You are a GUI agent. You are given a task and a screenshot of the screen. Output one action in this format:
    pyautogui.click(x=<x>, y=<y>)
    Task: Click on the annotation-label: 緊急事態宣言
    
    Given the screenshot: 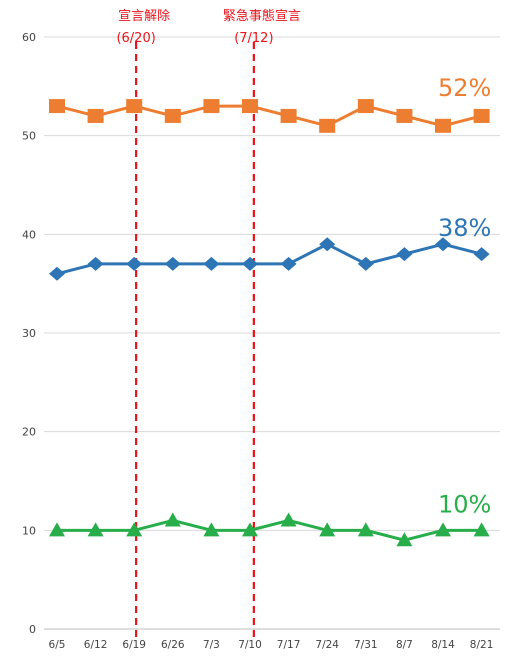 What is the action you would take?
    pyautogui.click(x=262, y=16)
    